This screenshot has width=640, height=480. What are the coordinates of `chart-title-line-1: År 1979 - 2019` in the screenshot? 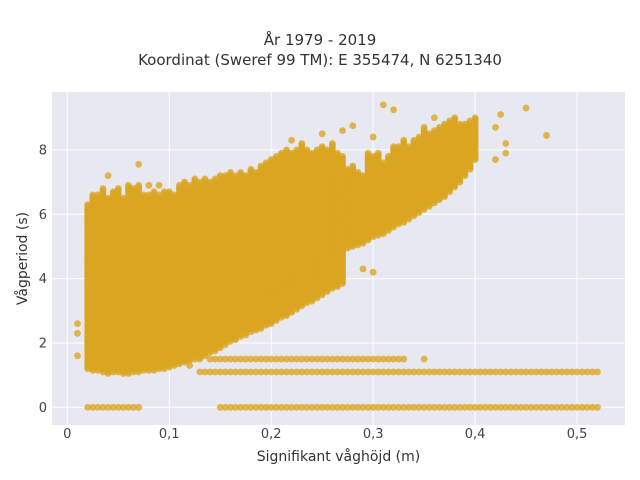 It's located at (320, 40).